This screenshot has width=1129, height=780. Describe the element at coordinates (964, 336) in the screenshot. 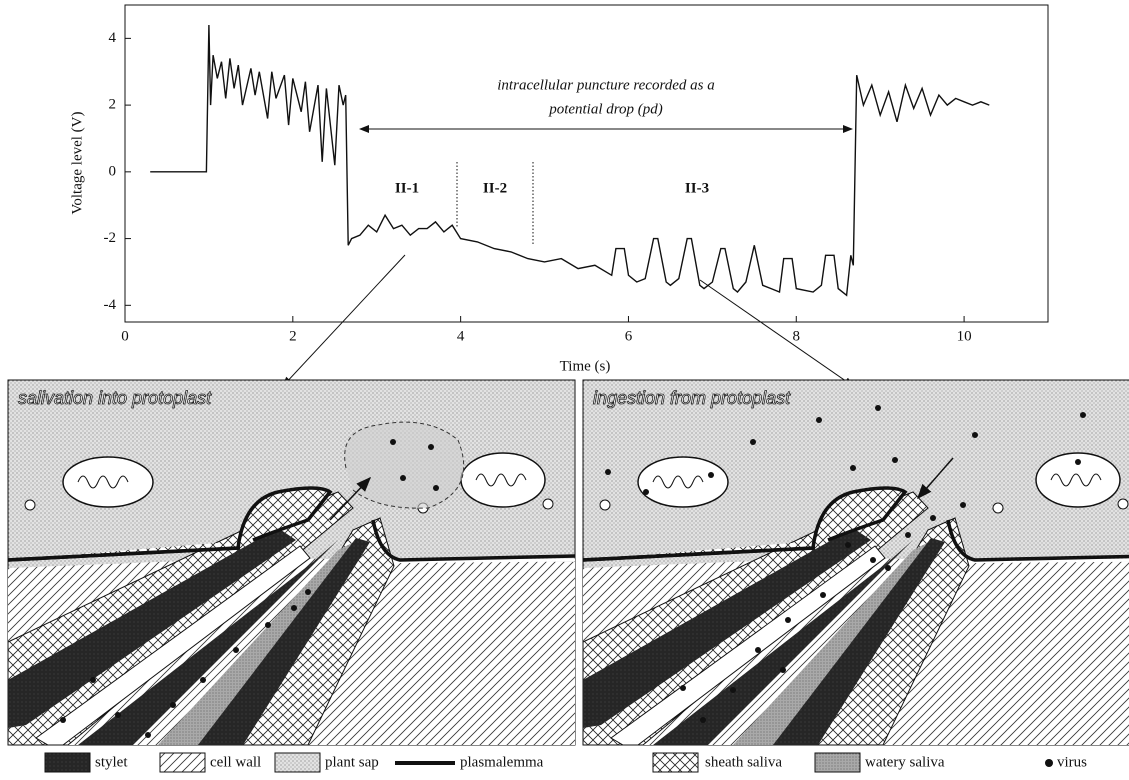

I see `x-tick-label: 10` at that location.